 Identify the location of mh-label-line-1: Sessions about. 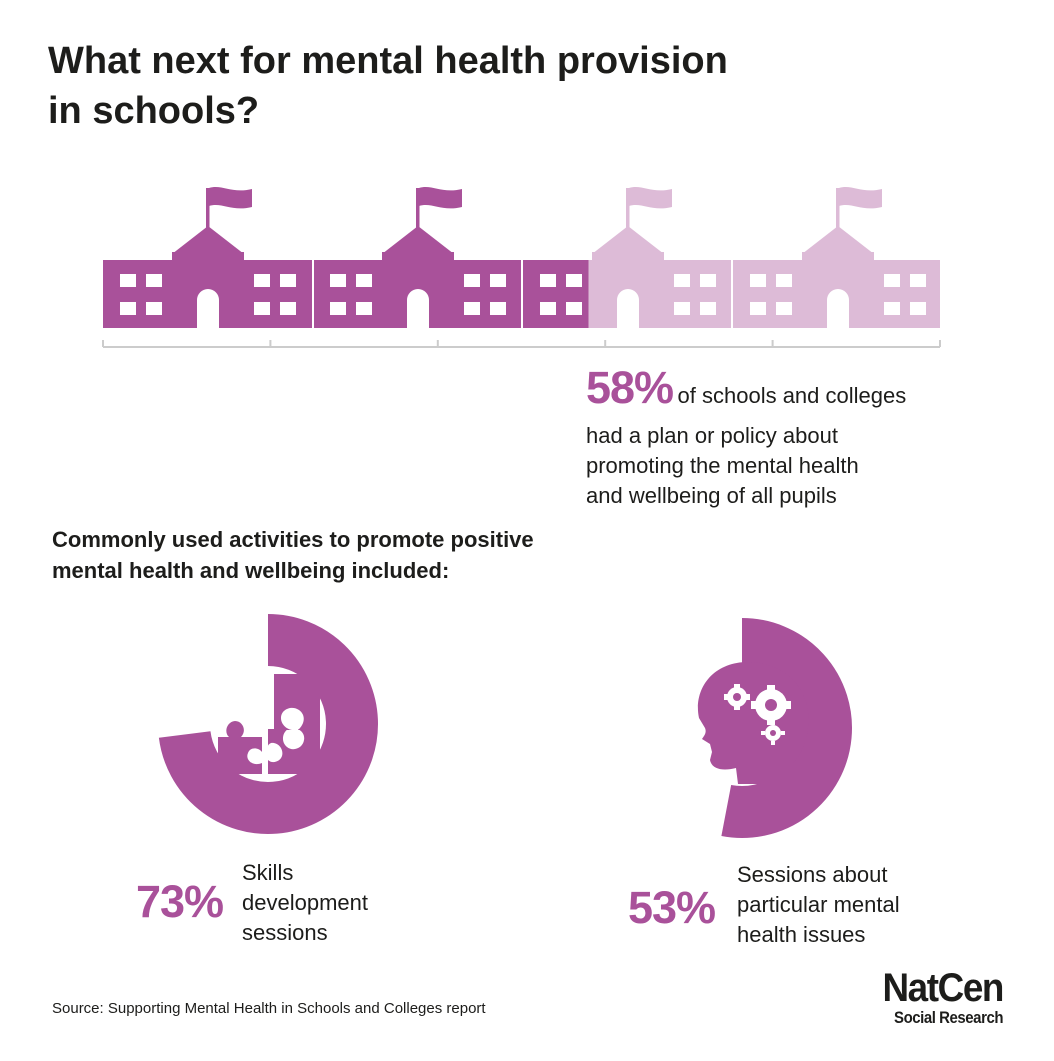
(812, 874).